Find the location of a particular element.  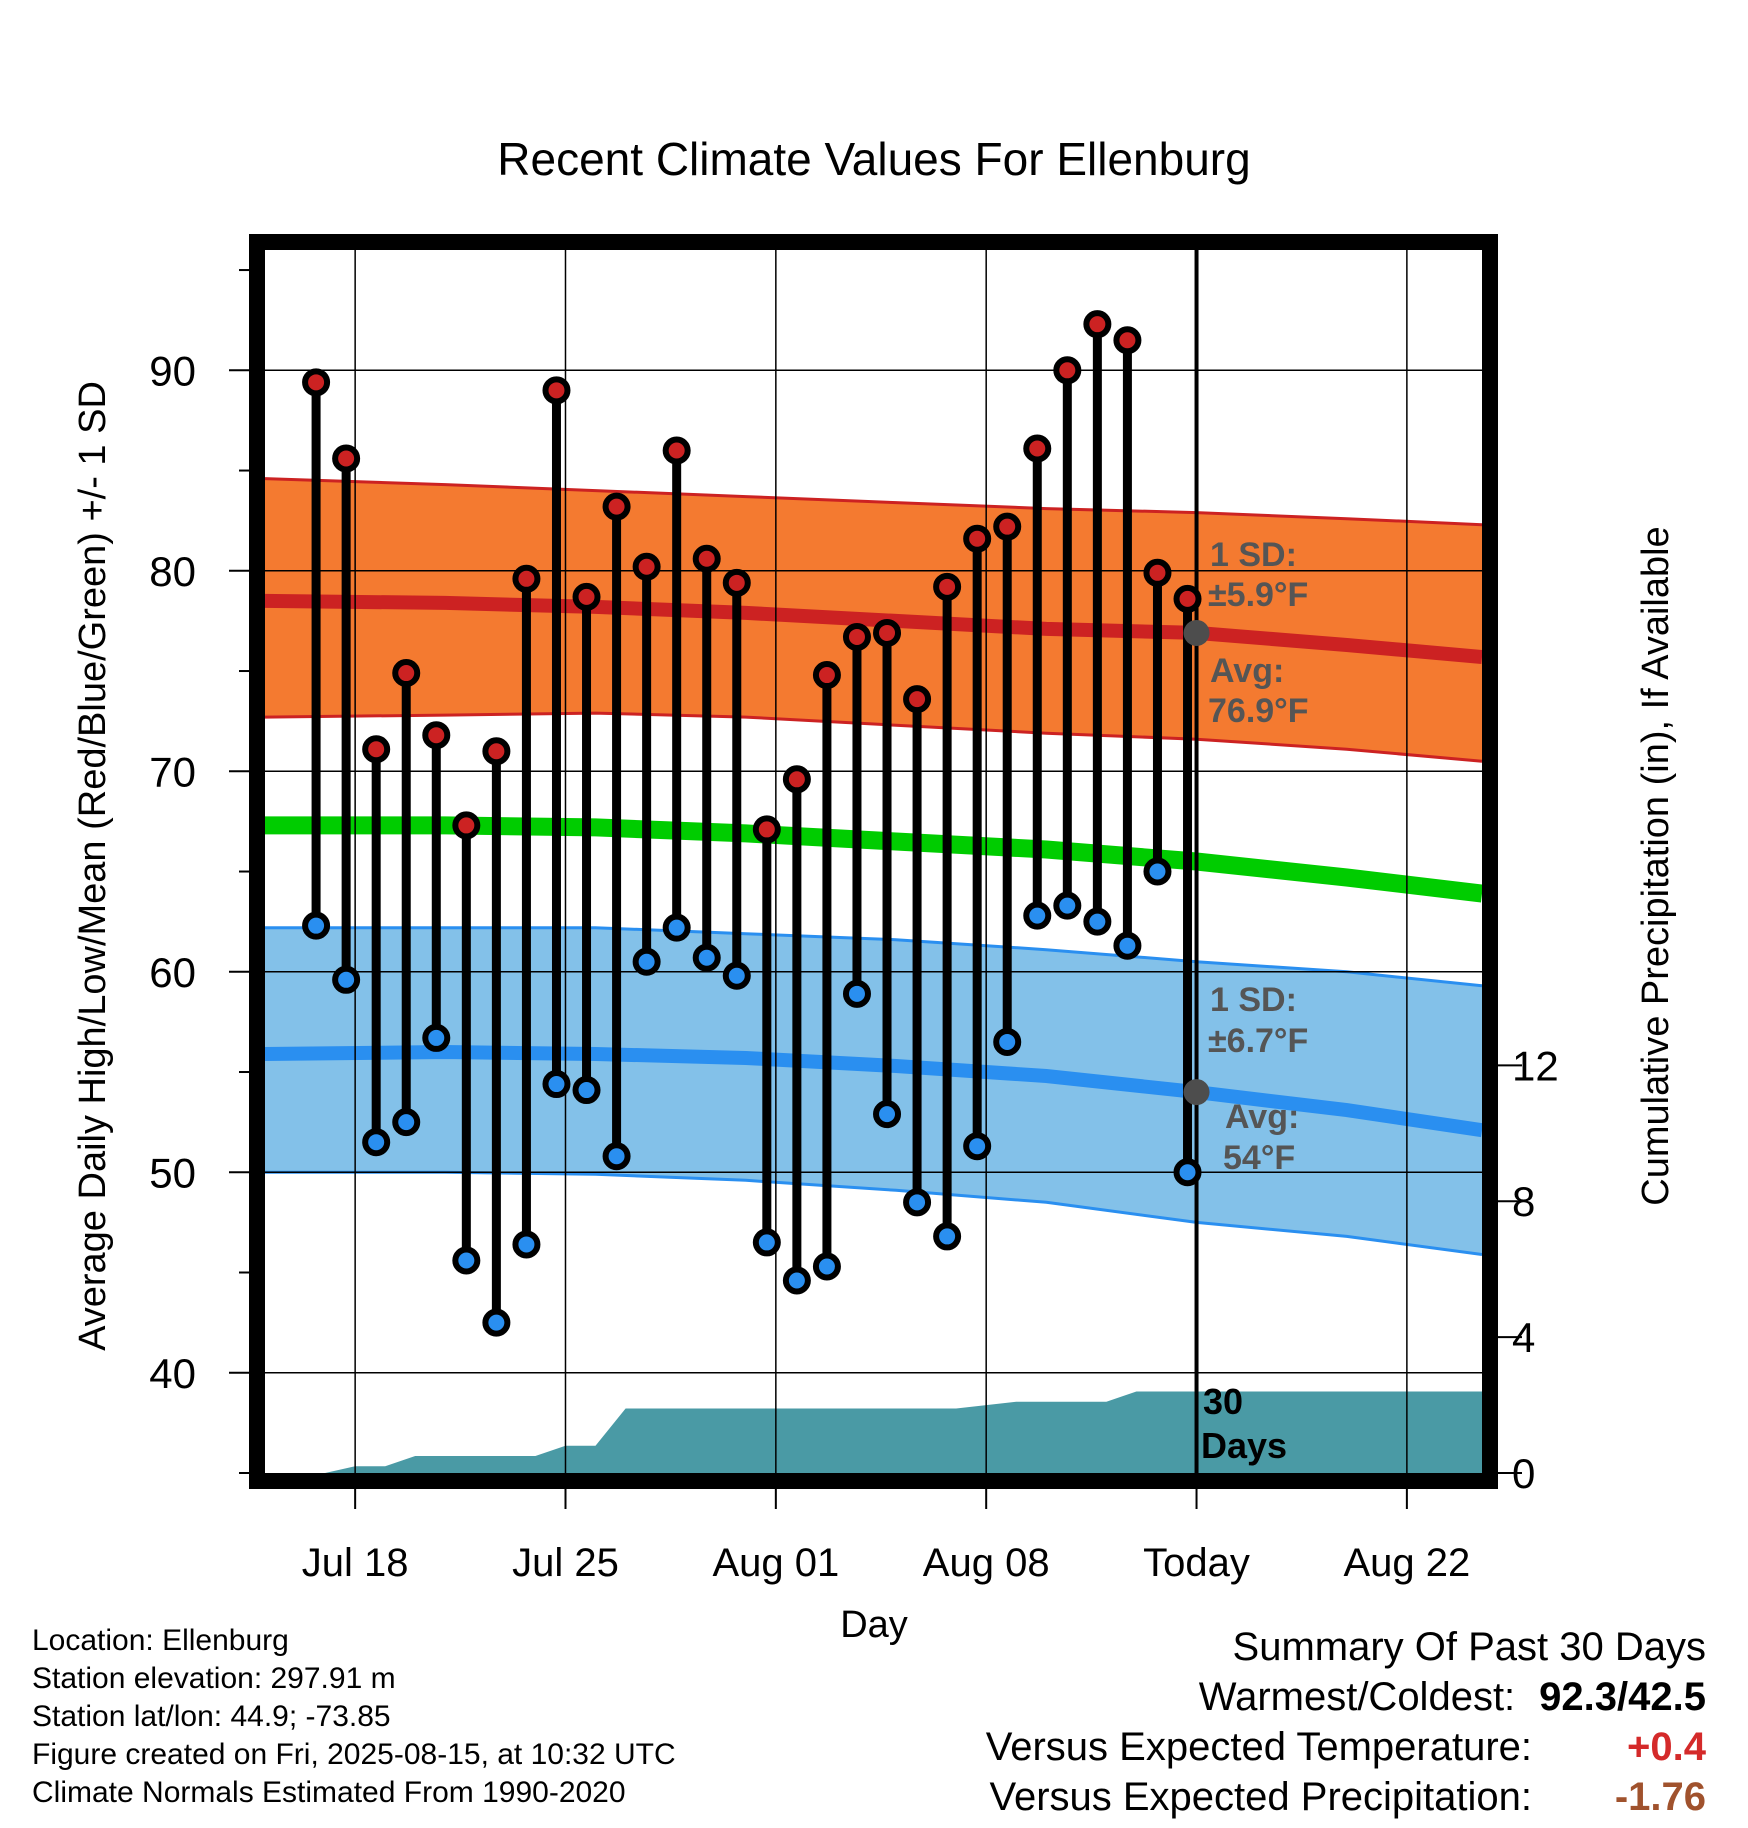

y-tick-label: 40 is located at coordinates (172, 1373).